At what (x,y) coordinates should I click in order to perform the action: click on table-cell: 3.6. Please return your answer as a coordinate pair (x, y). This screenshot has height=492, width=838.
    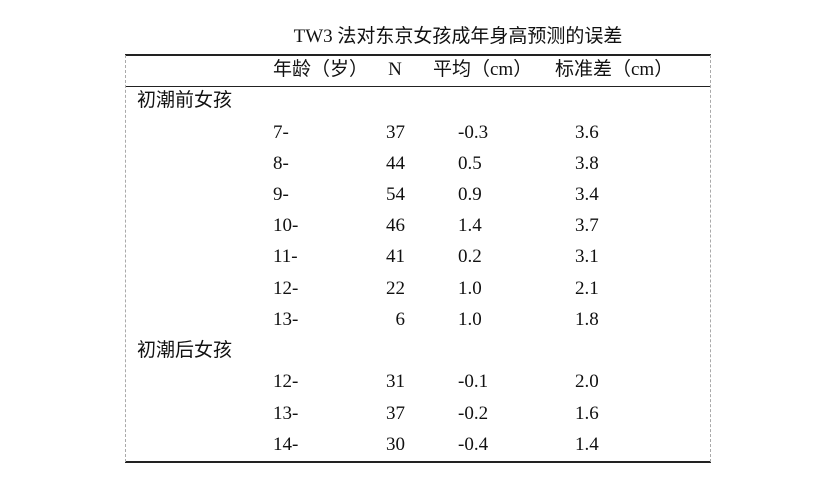
    Looking at the image, I should click on (587, 132).